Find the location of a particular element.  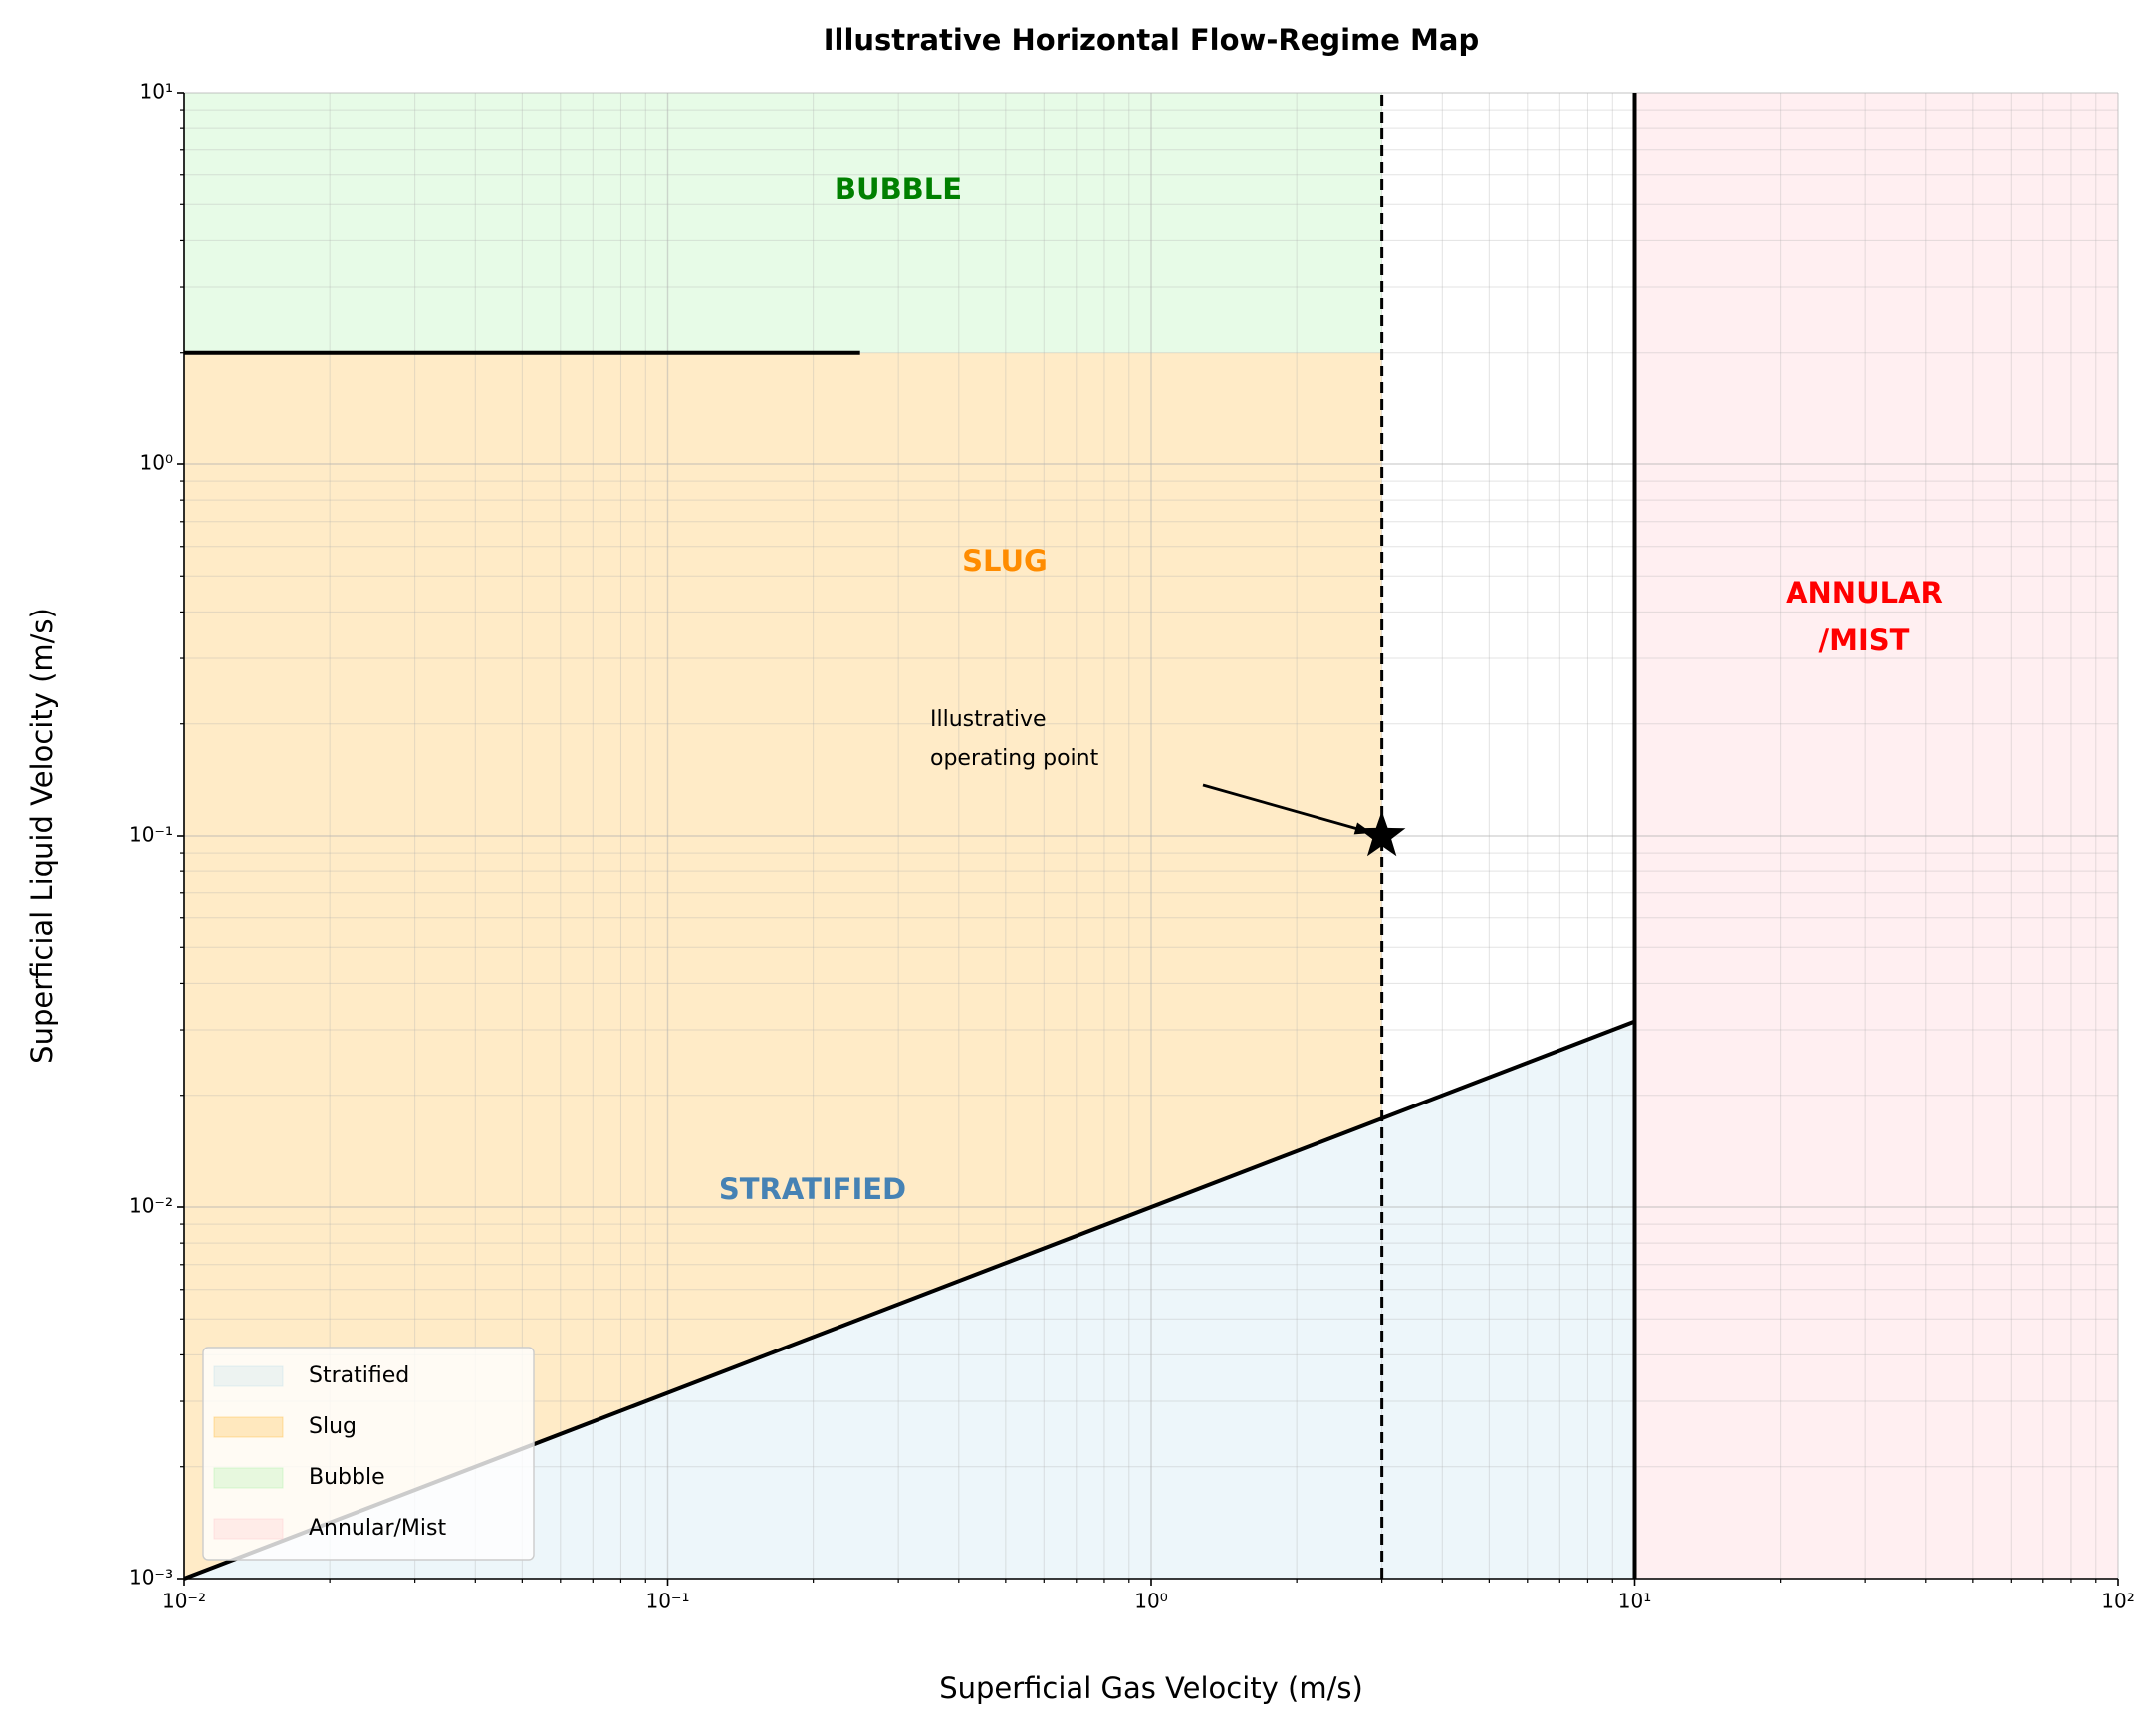

x-tick-label: 10⁰ is located at coordinates (1151, 1601).